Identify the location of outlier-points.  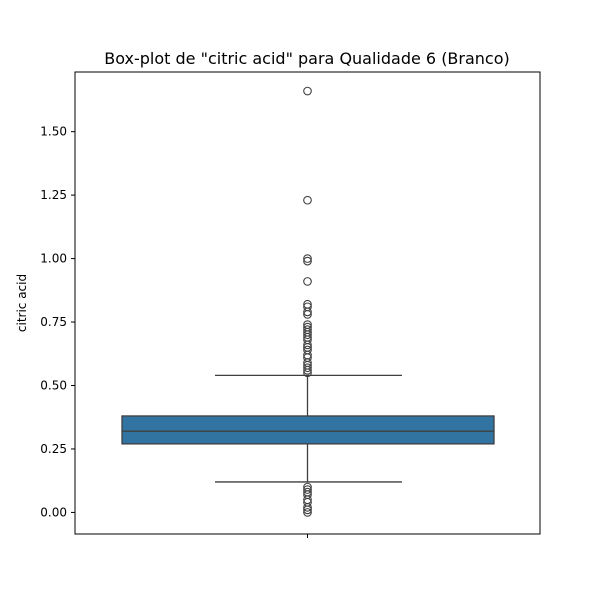
(307, 301).